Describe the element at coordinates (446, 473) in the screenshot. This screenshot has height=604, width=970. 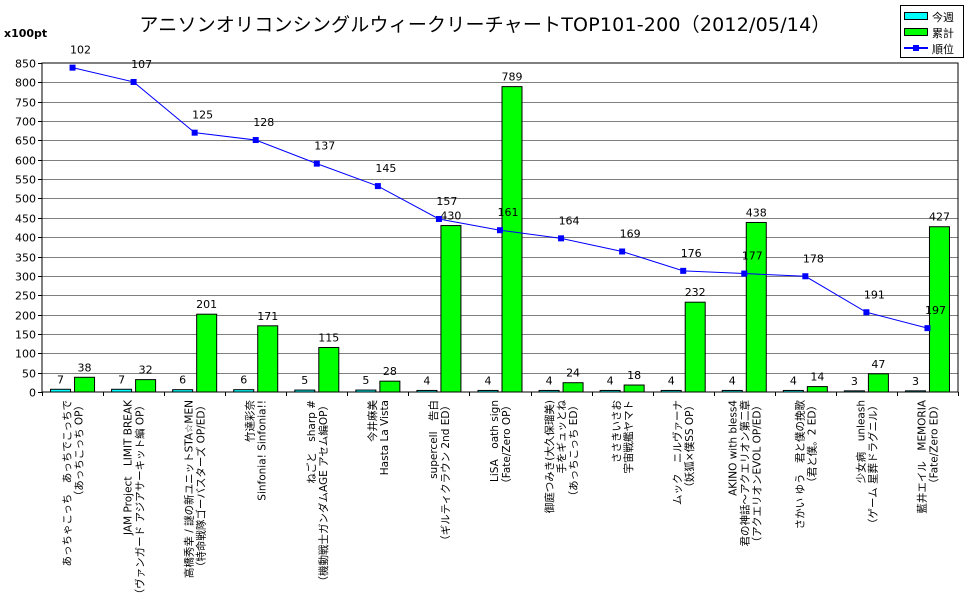
I see `x-category-label: （ギルティクラウン 2nd ED）` at that location.